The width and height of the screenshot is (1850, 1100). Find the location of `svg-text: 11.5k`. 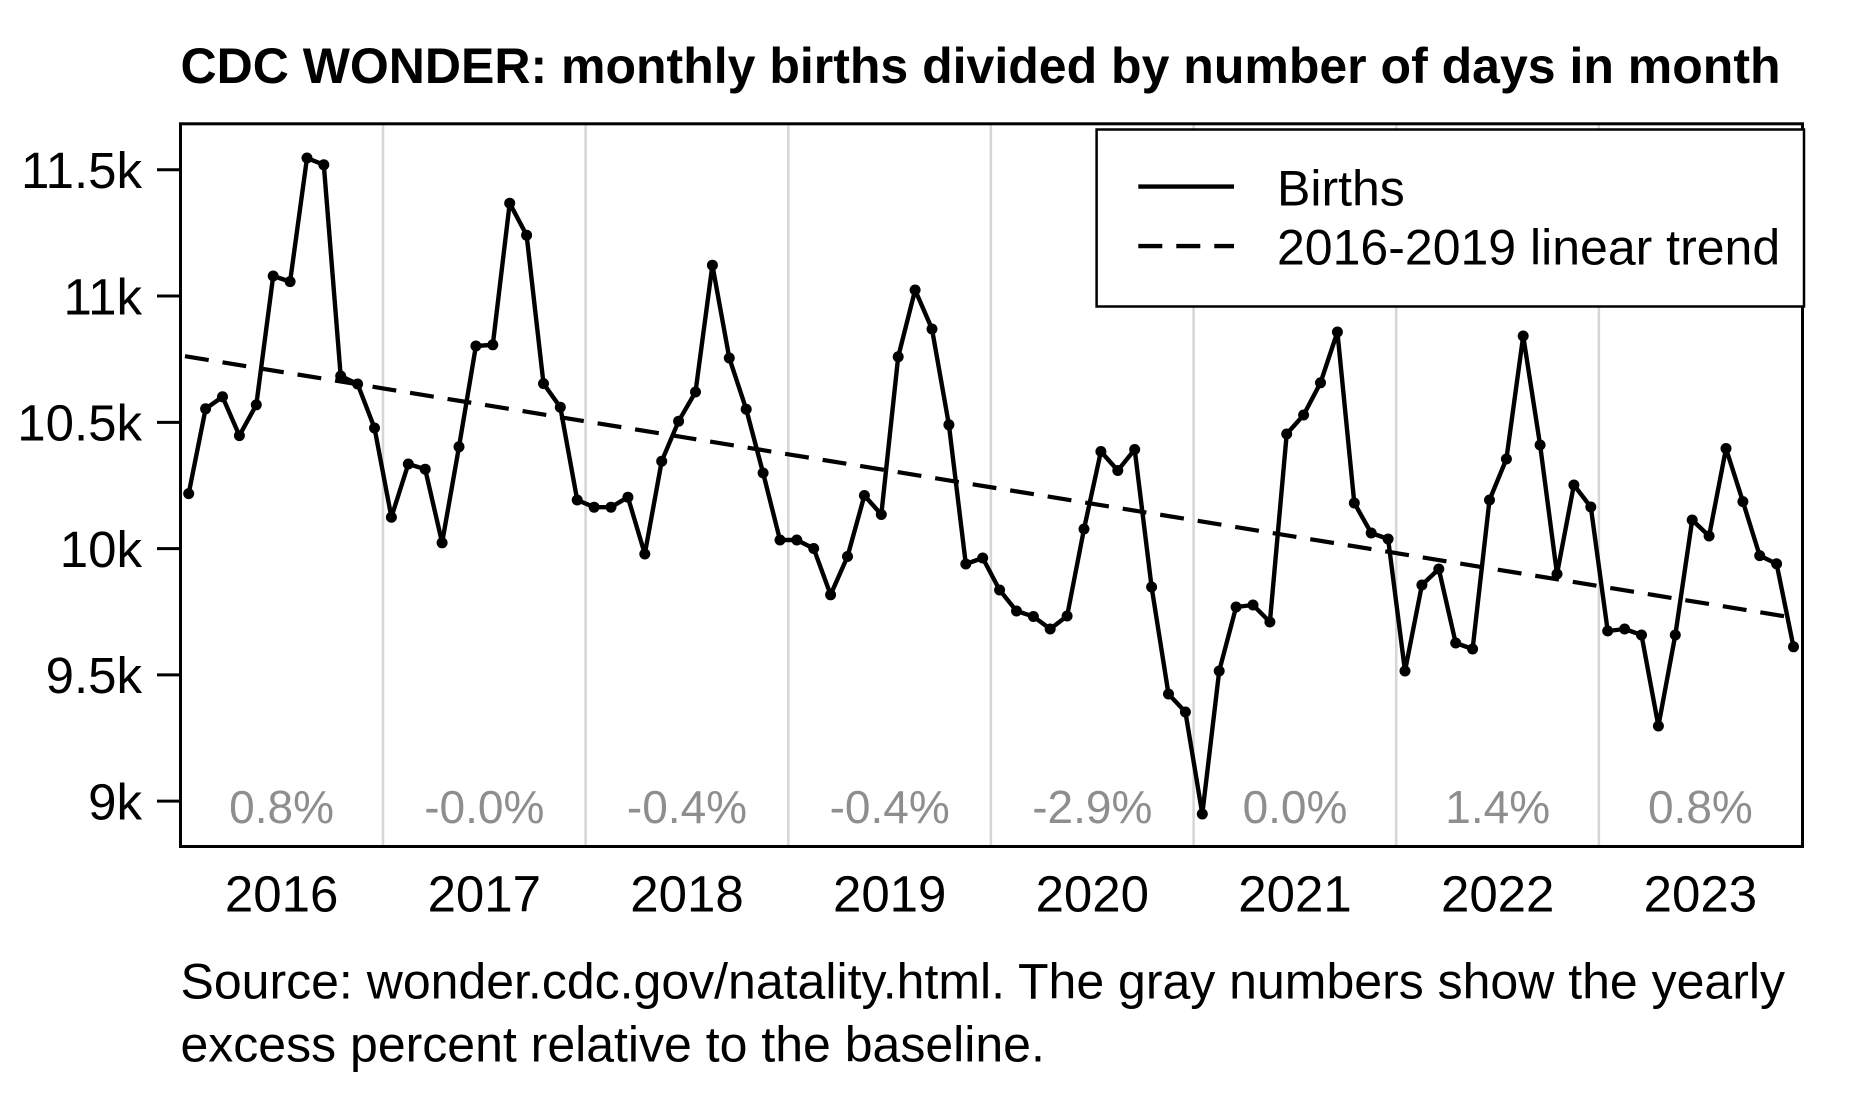

svg-text: 11.5k is located at coordinates (81, 170).